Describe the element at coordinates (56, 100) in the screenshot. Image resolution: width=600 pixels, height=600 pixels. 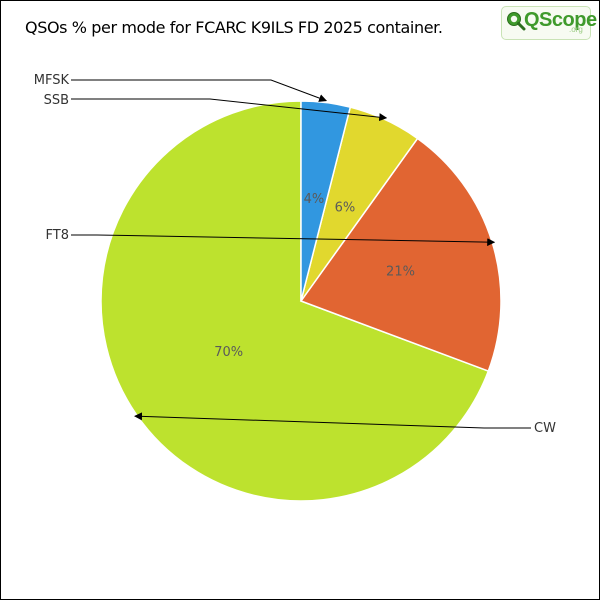
I see `category-label-ssb: SSB` at that location.